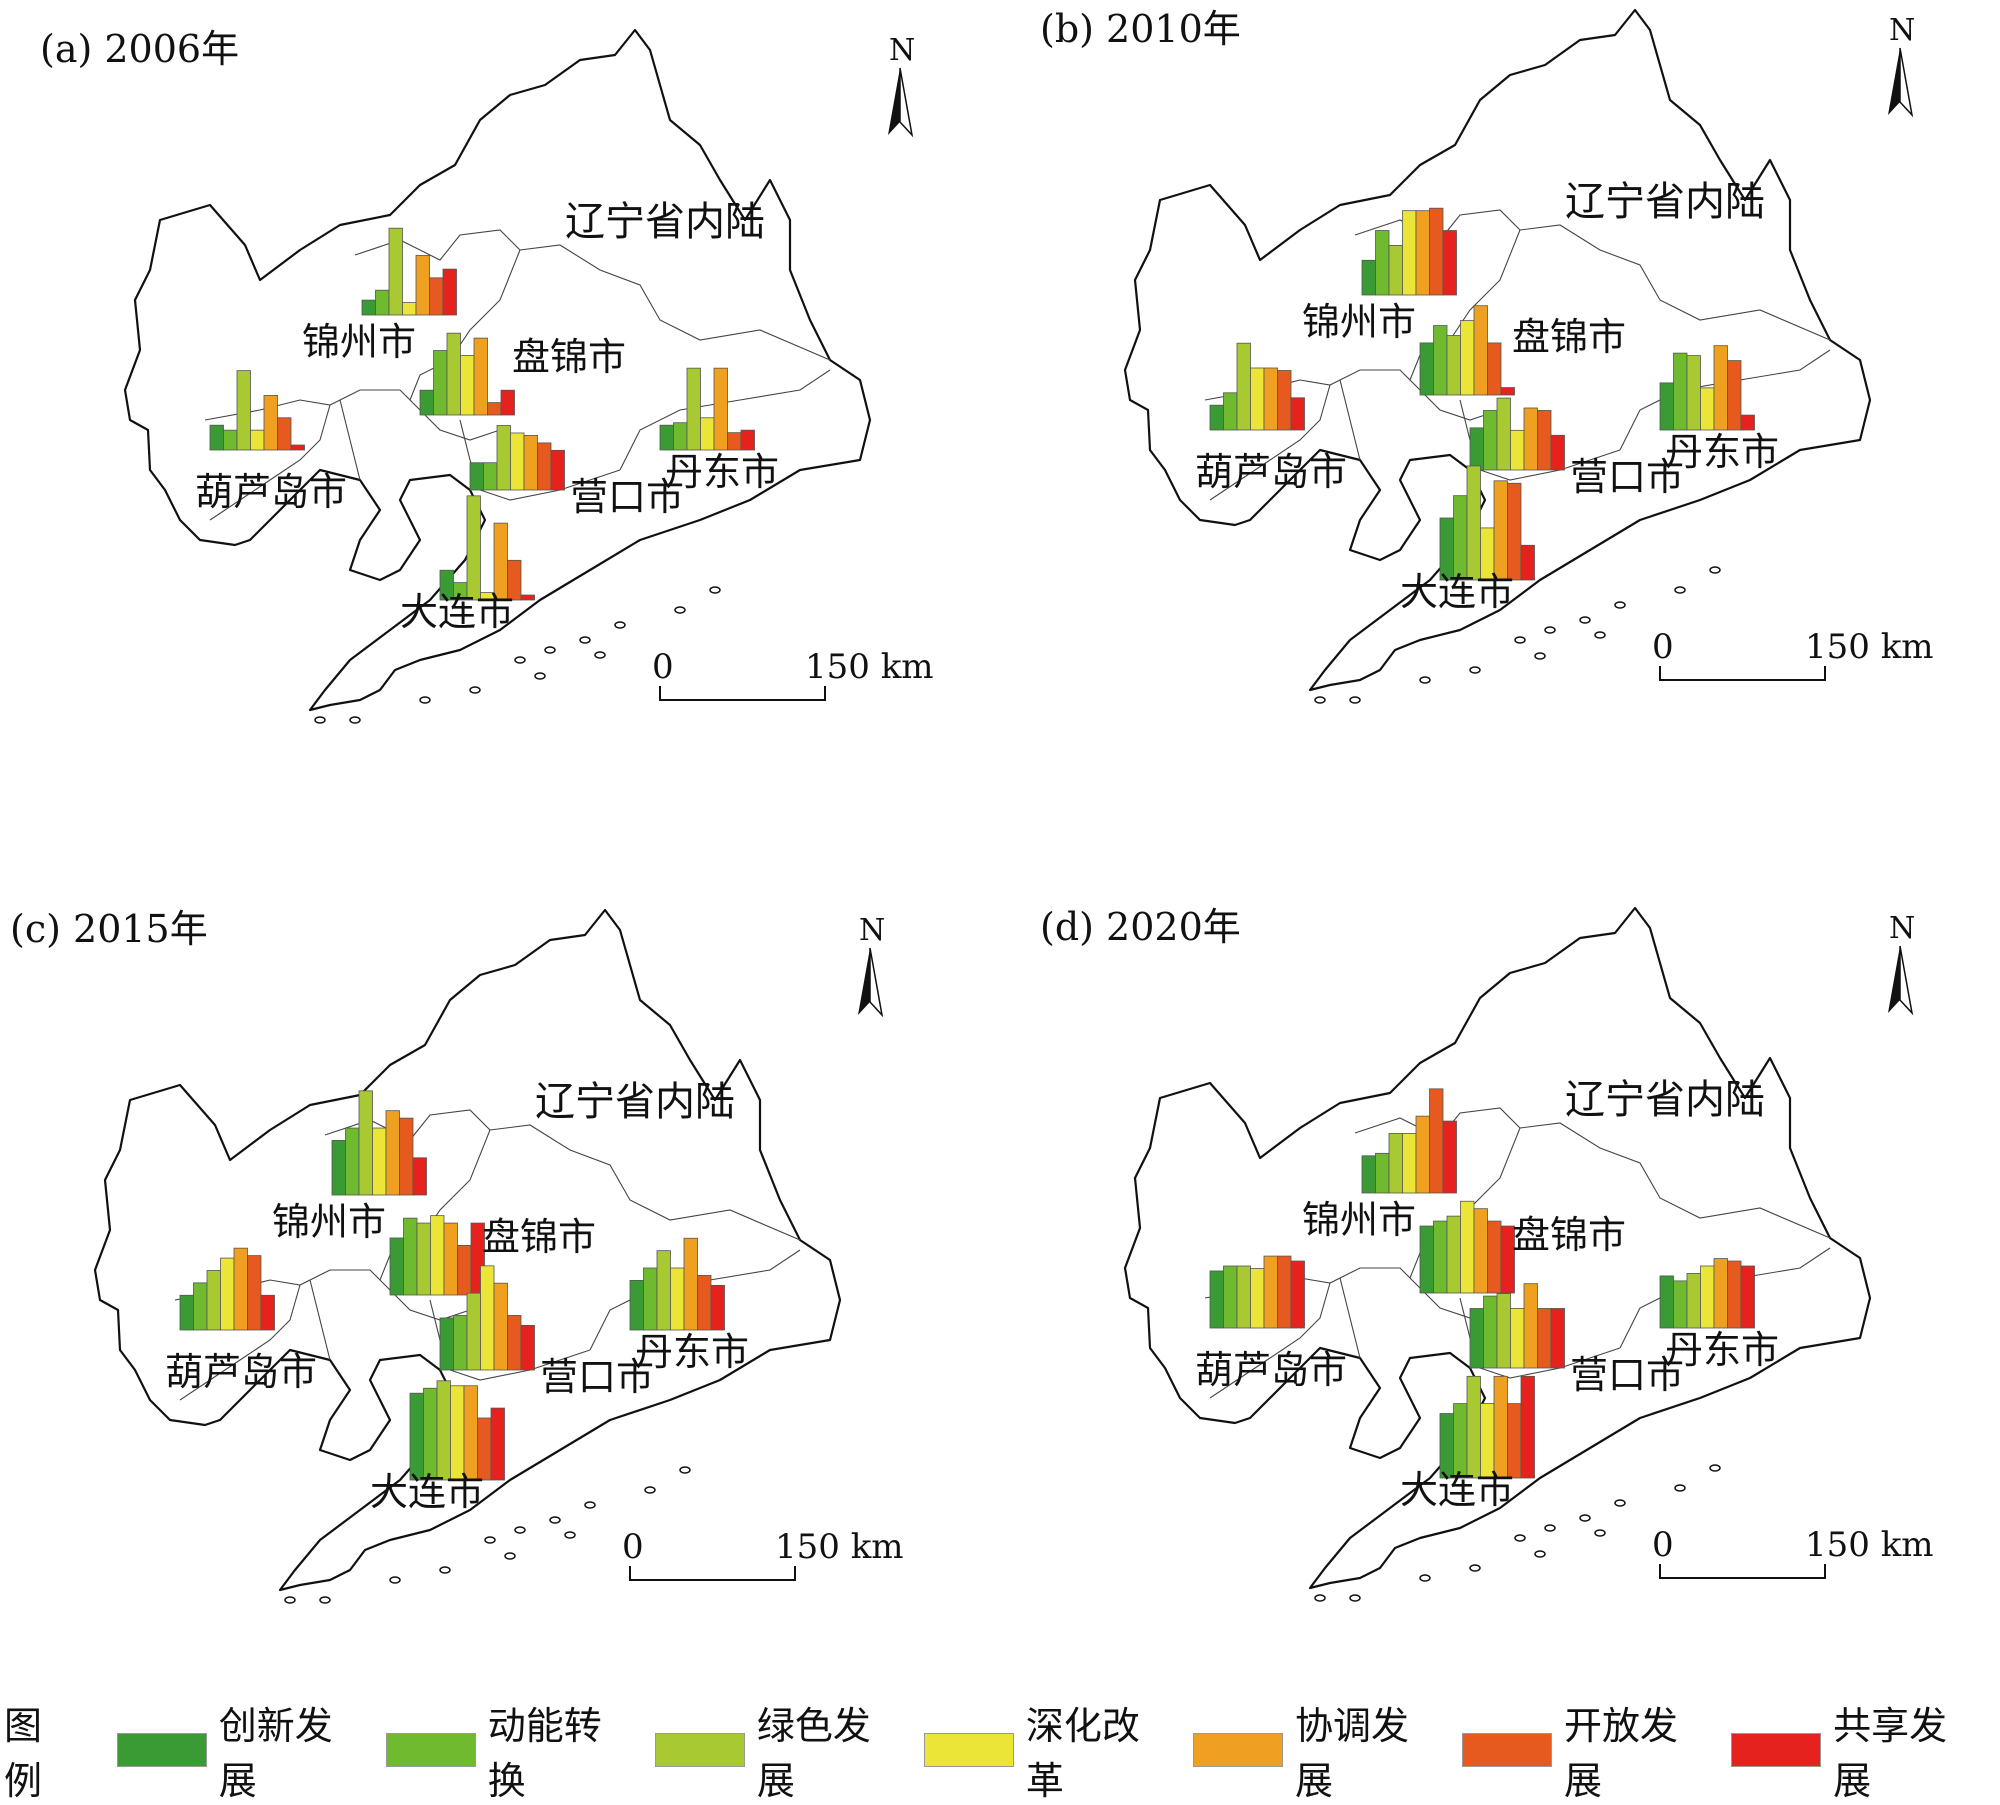  What do you see at coordinates (1856, 1750) in the screenshot?
I see `legend-item: 共享发展` at bounding box center [1856, 1750].